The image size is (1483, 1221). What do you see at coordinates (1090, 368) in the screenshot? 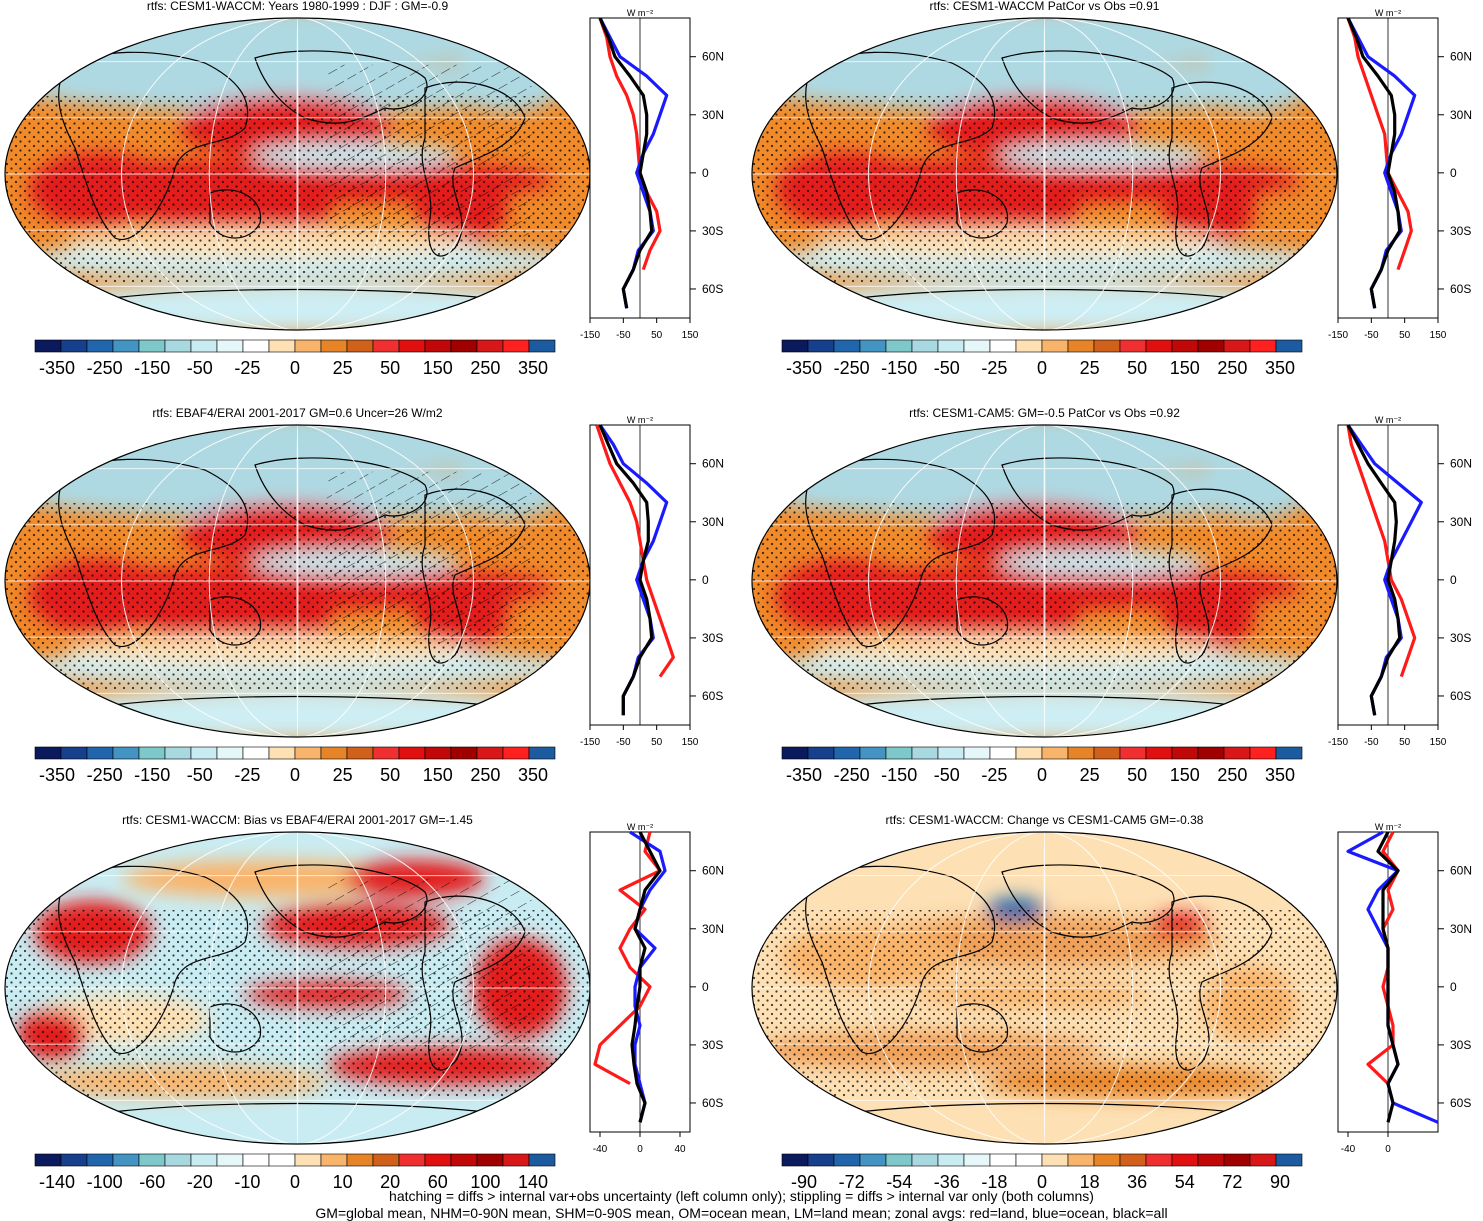
I see `colorbar-label: 25` at bounding box center [1090, 368].